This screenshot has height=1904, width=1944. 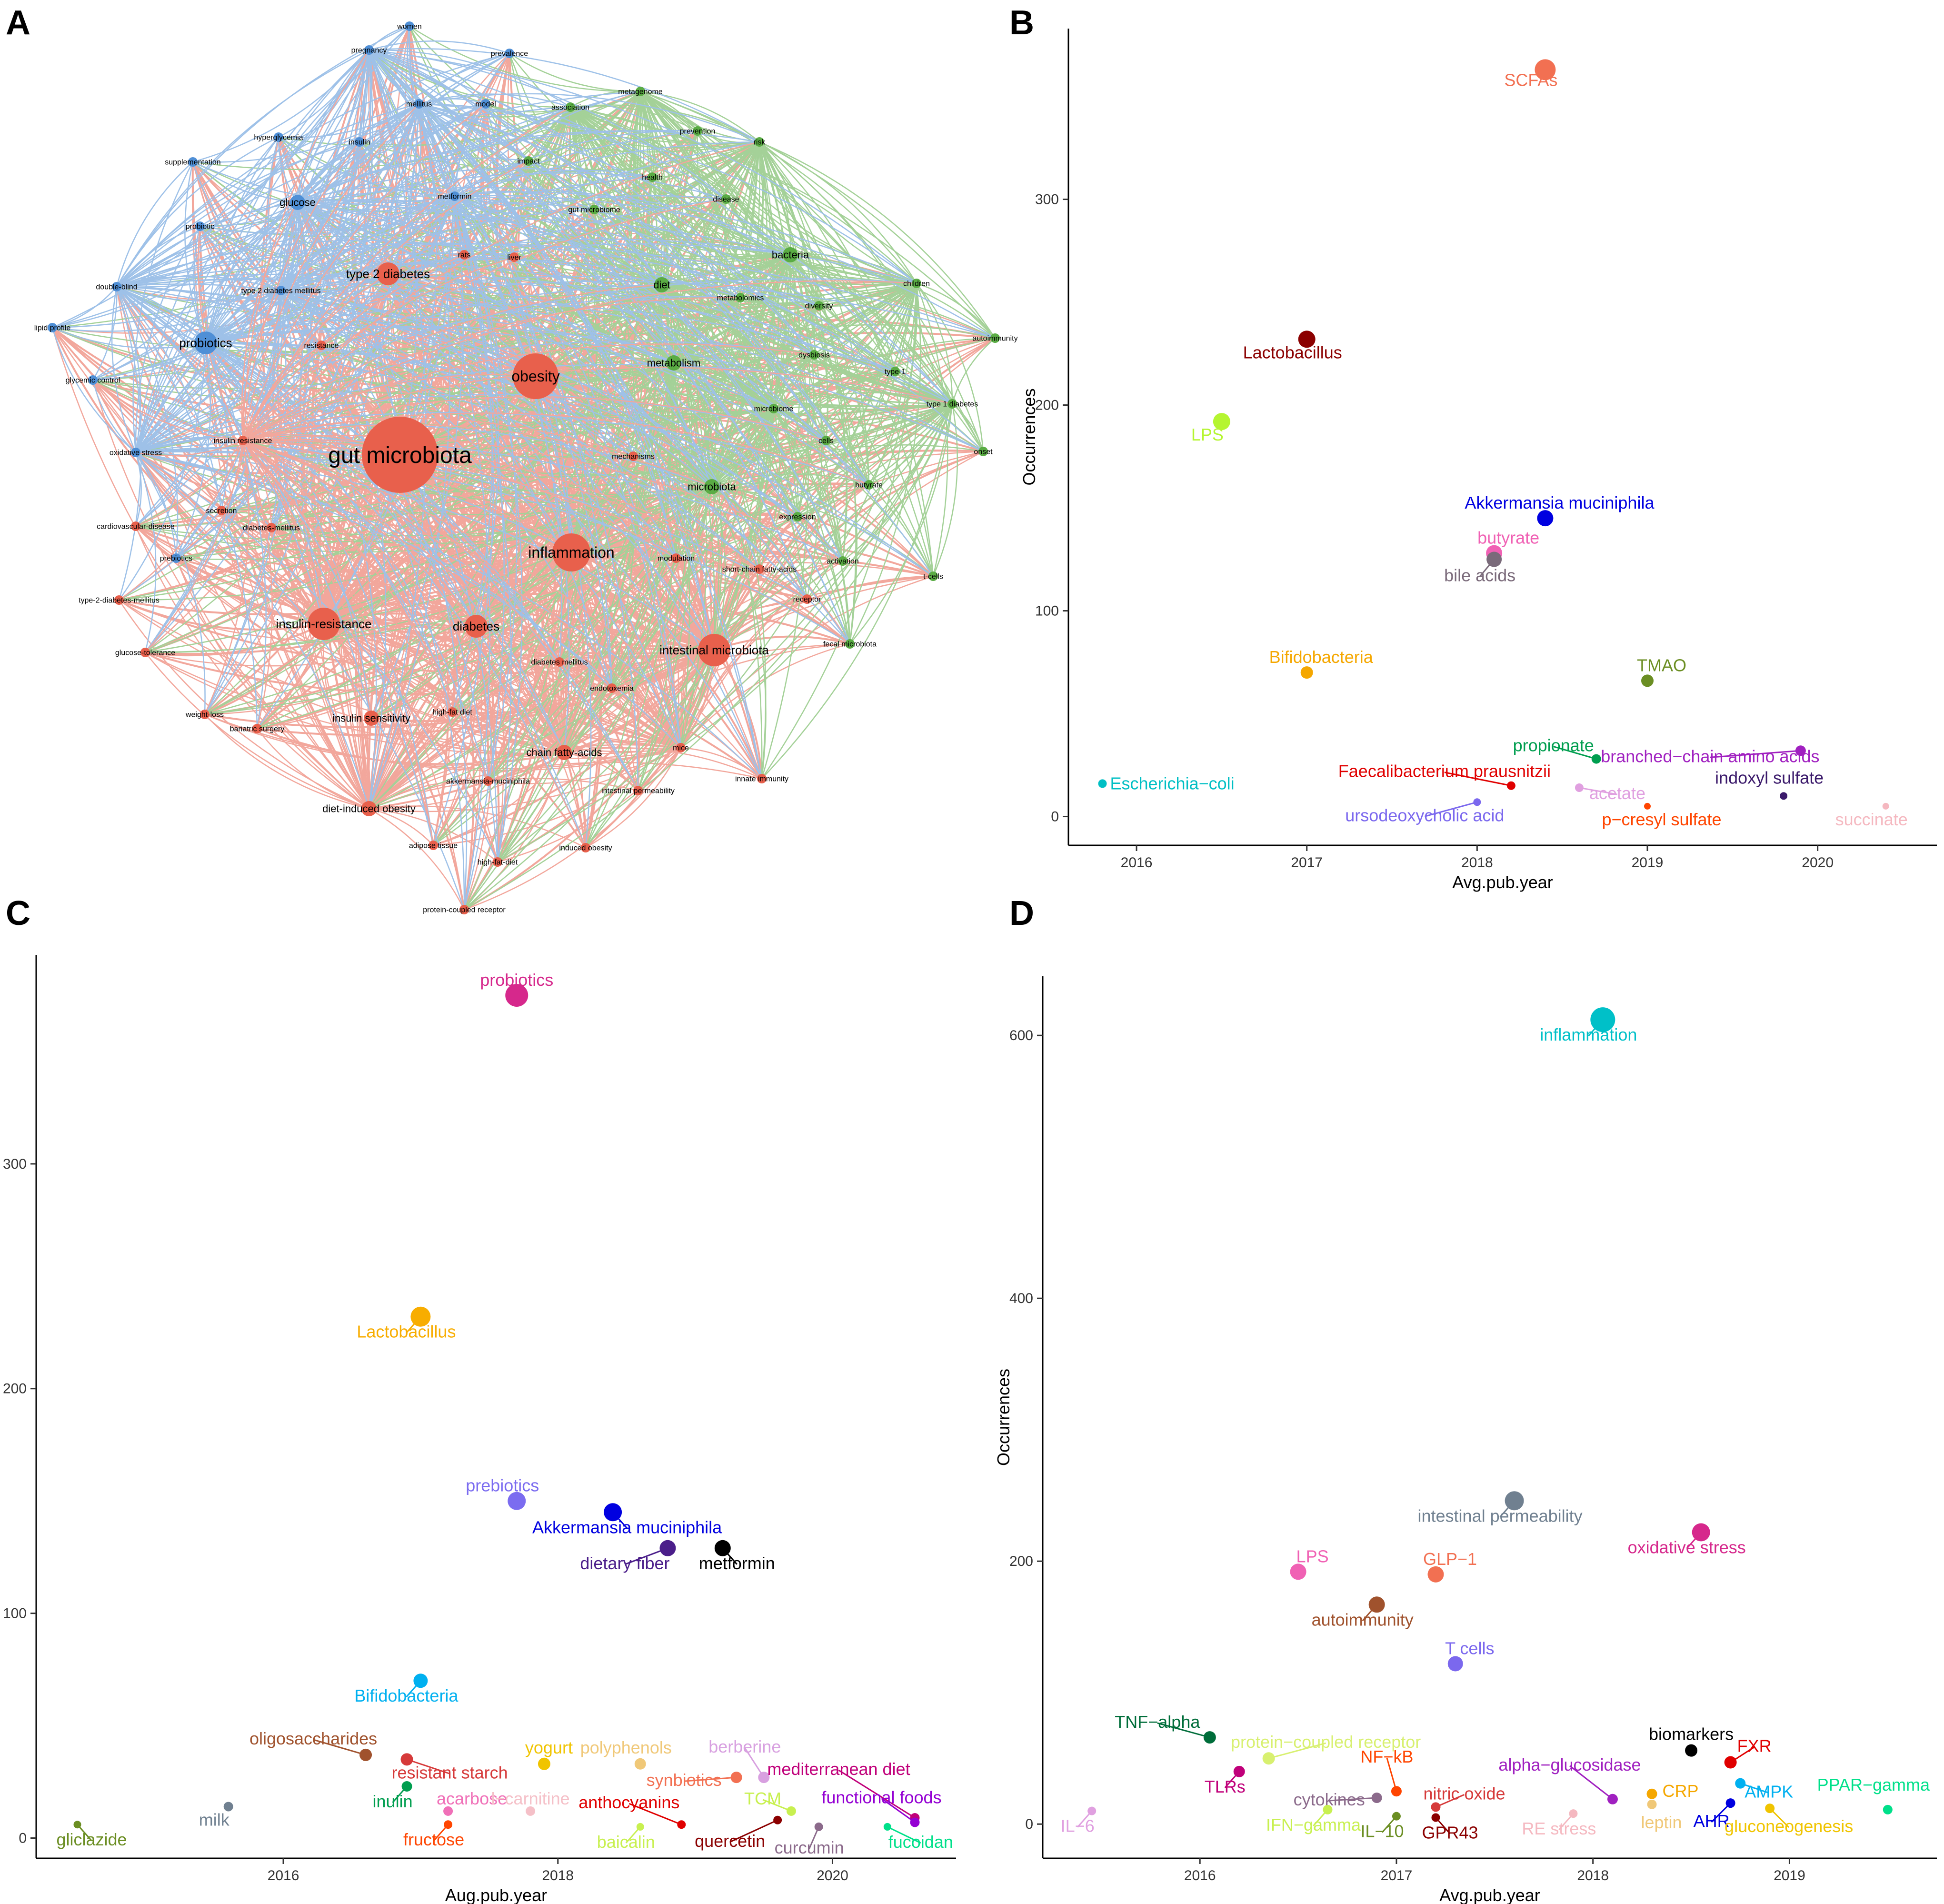 I want to click on network-node-oxidative-stress, so click(x=135, y=453).